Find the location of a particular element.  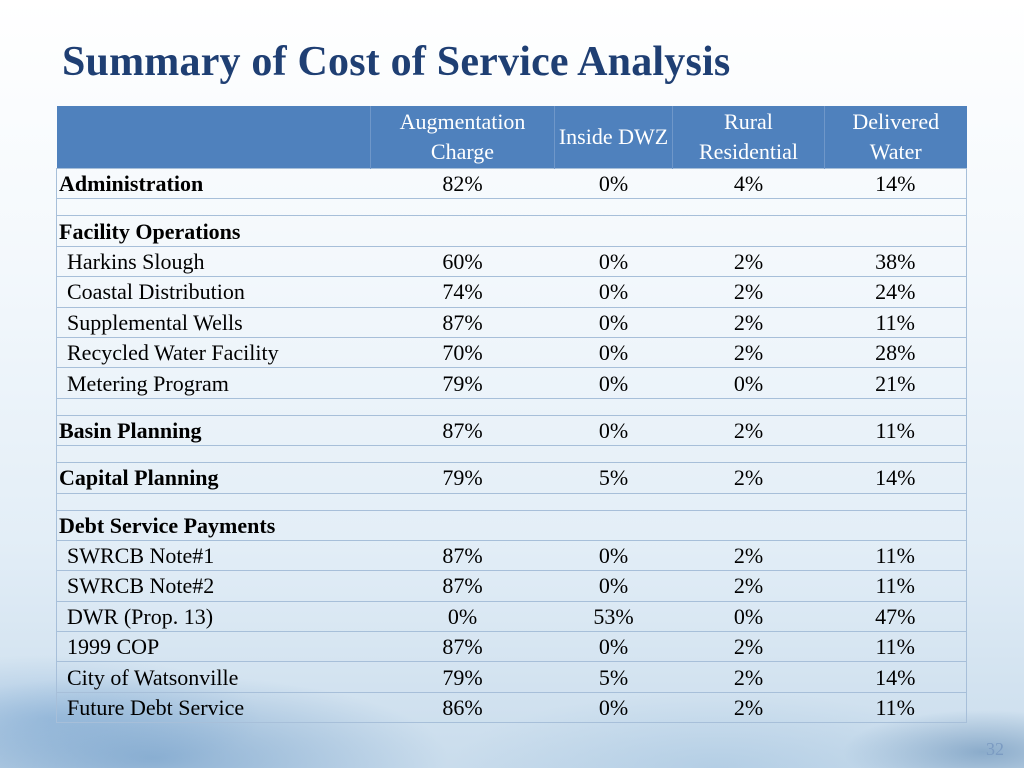

row-label: SWRCB Note#2 is located at coordinates (213, 586).